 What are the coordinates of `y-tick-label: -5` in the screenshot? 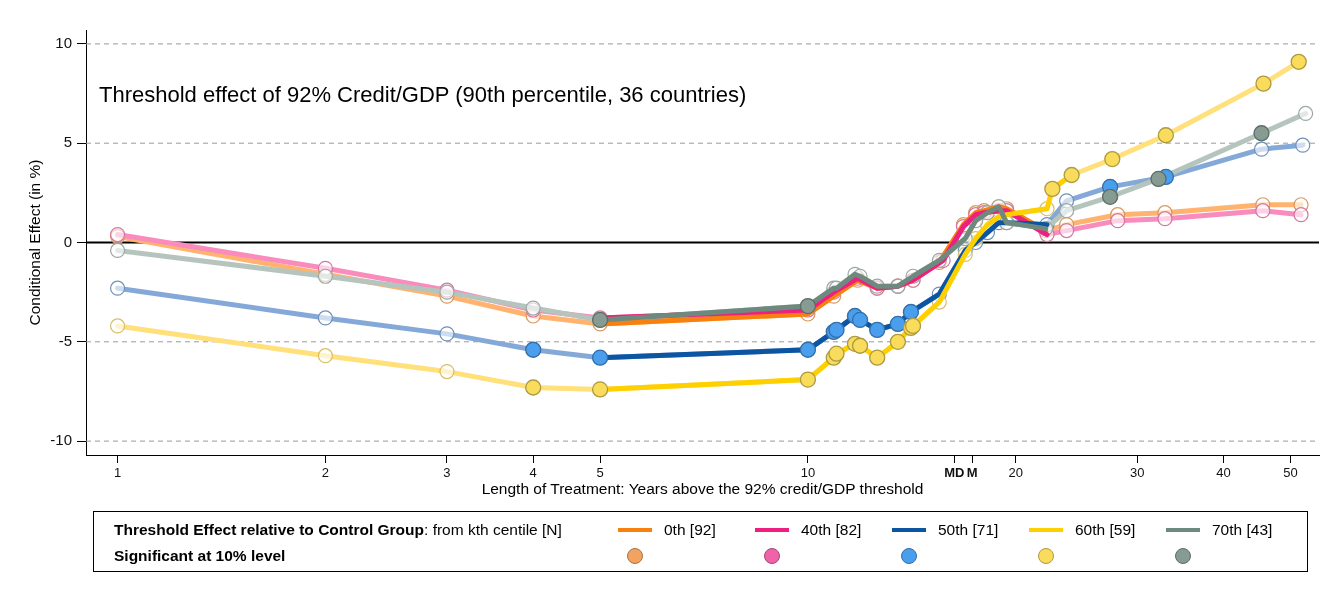 It's located at (65, 340).